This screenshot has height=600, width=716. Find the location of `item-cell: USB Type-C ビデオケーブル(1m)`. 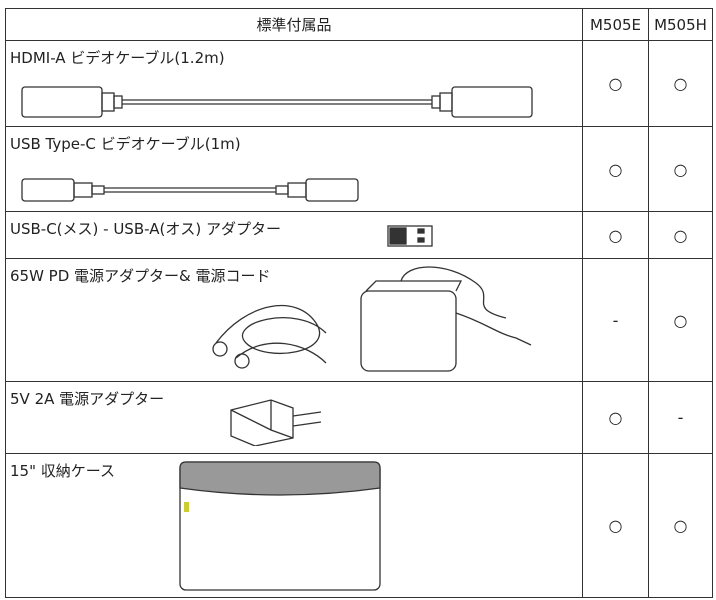

item-cell: USB Type-C ビデオケーブル(1m) is located at coordinates (294, 169).